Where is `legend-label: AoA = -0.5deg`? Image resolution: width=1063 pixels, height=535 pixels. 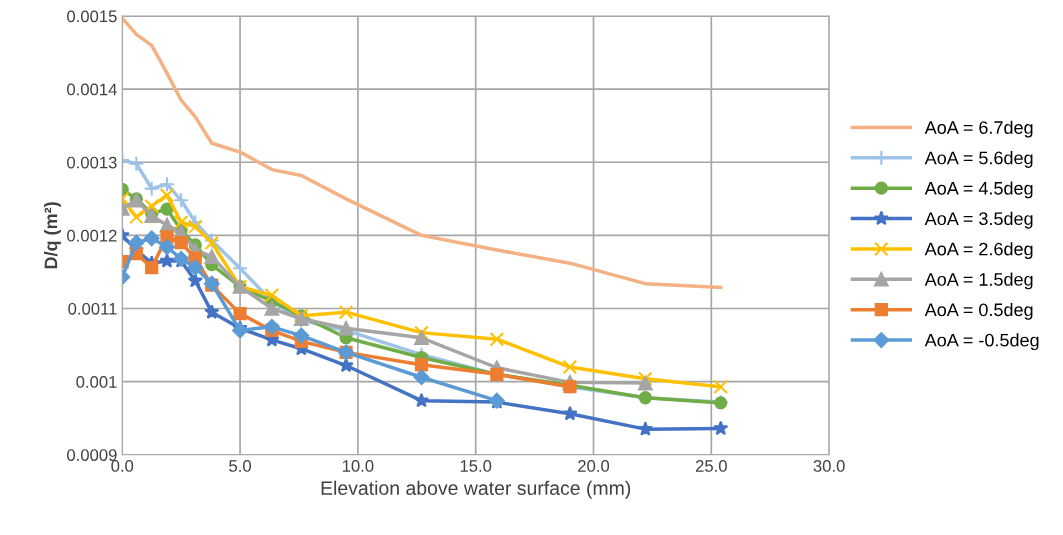
legend-label: AoA = -0.5deg is located at coordinates (981, 342).